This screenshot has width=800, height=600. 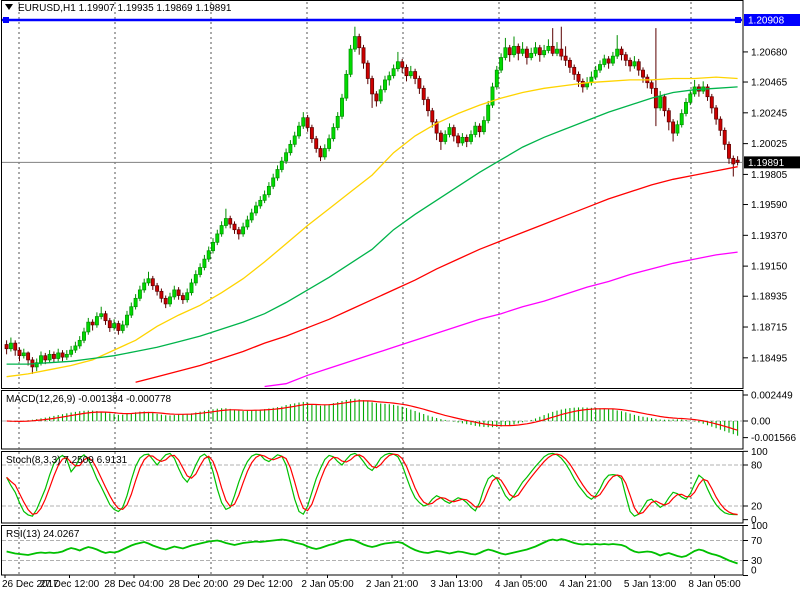 I want to click on trendline-handle-left, so click(x=6, y=20).